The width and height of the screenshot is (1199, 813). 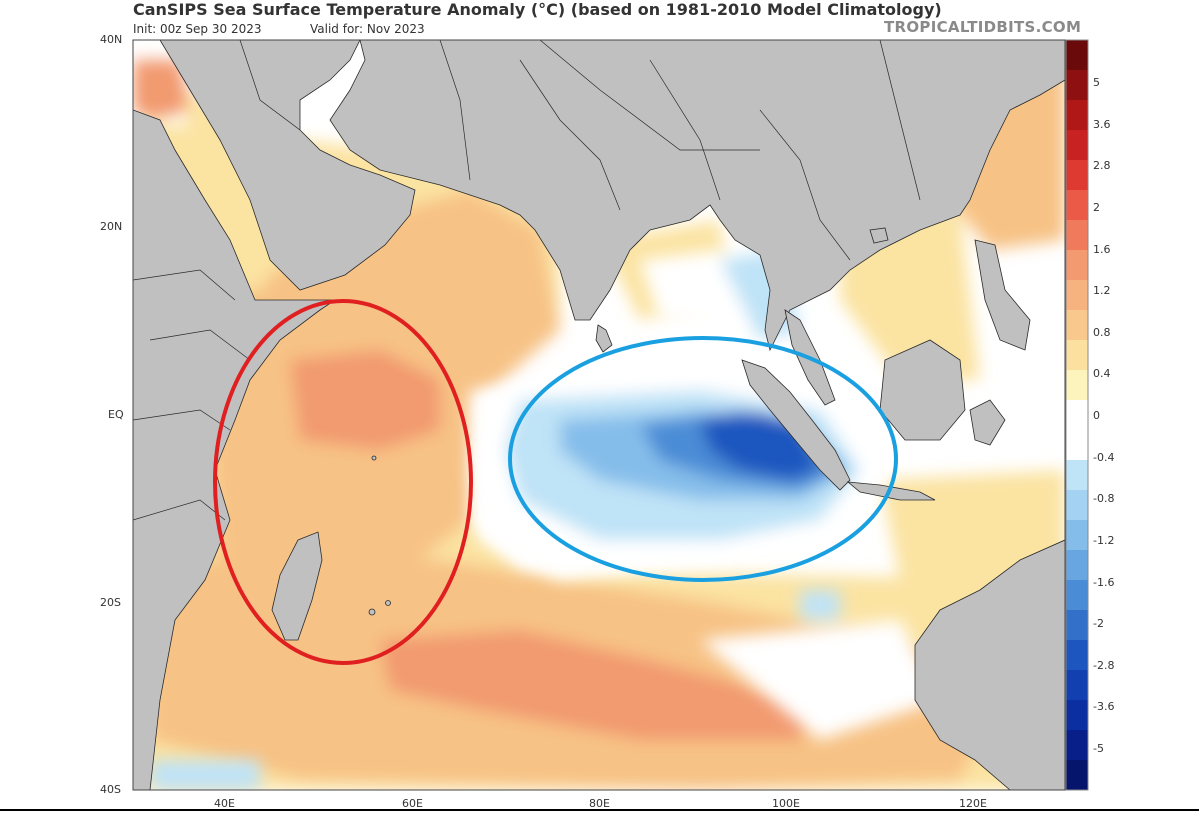 I want to click on australia, so click(x=989, y=664).